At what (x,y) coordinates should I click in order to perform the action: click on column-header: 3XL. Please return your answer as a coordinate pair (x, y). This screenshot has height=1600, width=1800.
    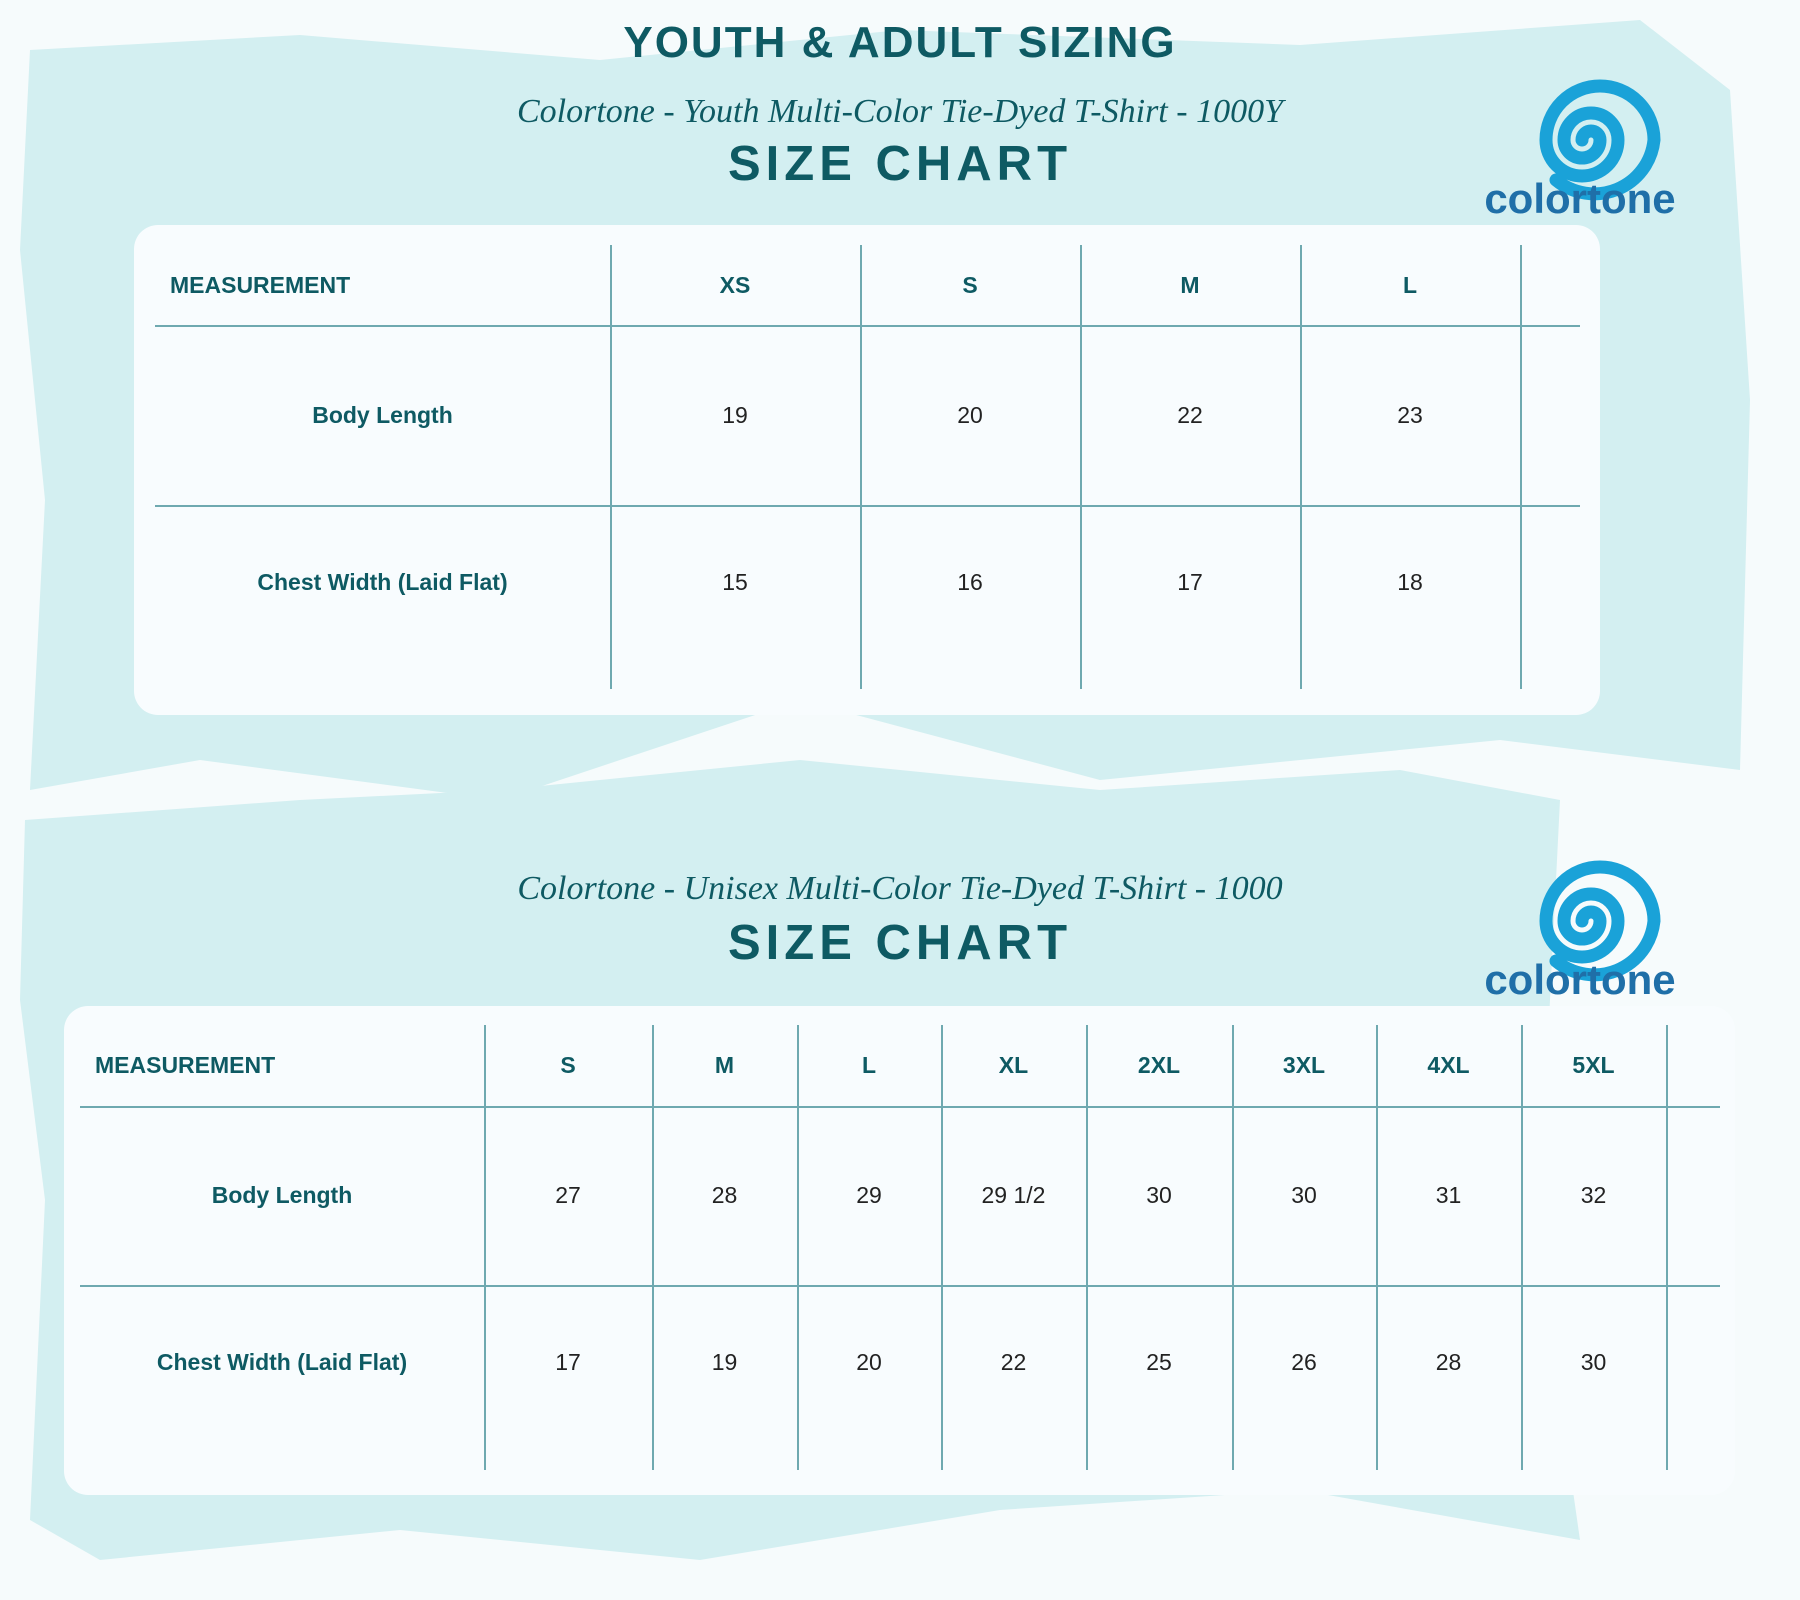
    Looking at the image, I should click on (1304, 1065).